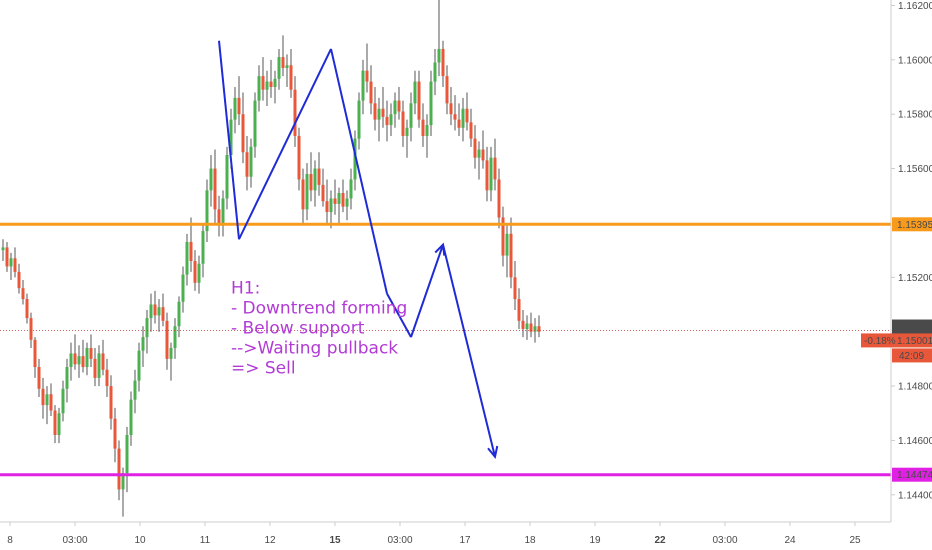 The height and width of the screenshot is (550, 932). Describe the element at coordinates (10, 540) in the screenshot. I see `time-tick-label-0: 8` at that location.